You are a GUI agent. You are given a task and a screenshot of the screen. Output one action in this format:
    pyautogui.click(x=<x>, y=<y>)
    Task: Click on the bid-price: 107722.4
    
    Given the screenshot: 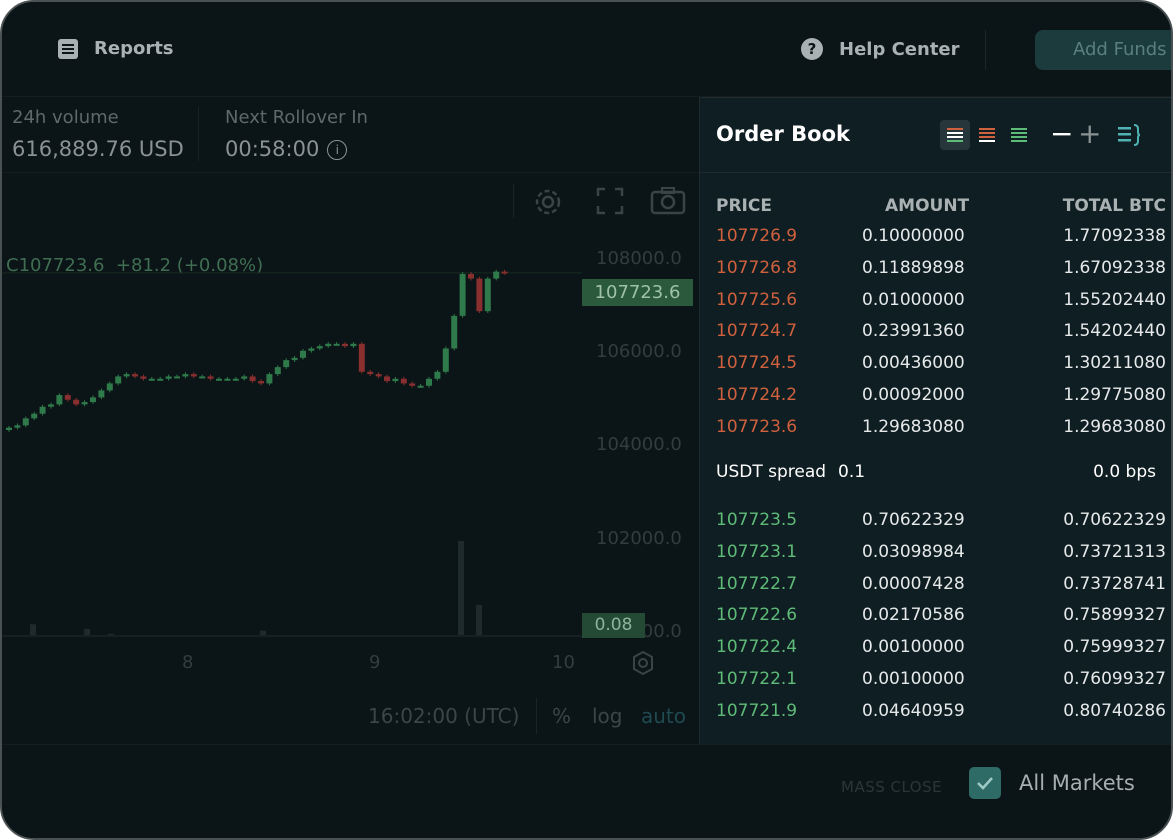 What is the action you would take?
    pyautogui.click(x=757, y=647)
    